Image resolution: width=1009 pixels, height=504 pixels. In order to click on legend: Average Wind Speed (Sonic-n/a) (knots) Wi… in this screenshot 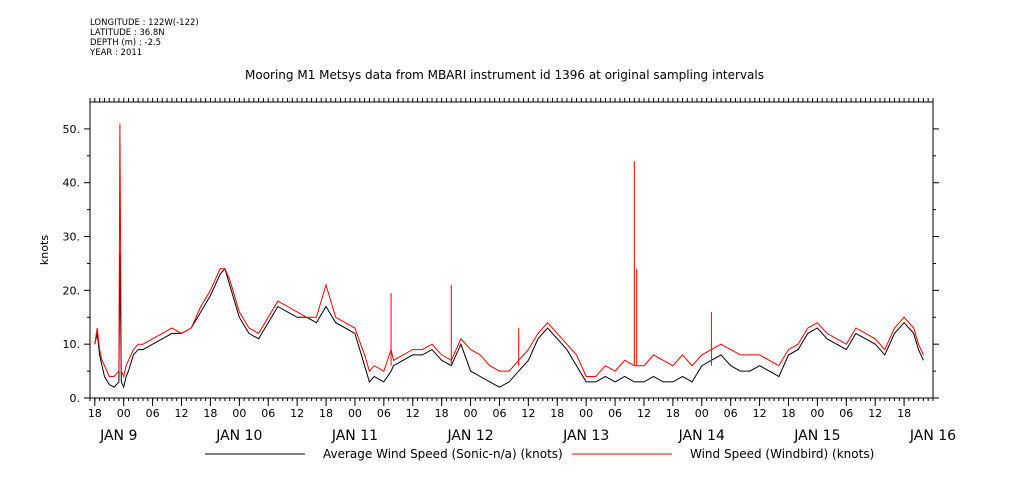, I will do `click(539, 454)`.